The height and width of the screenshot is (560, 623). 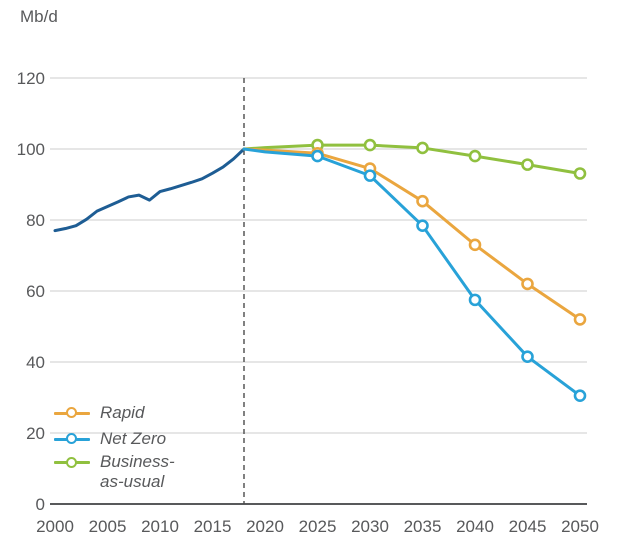 I want to click on y-tick-label: 120, so click(x=31, y=78).